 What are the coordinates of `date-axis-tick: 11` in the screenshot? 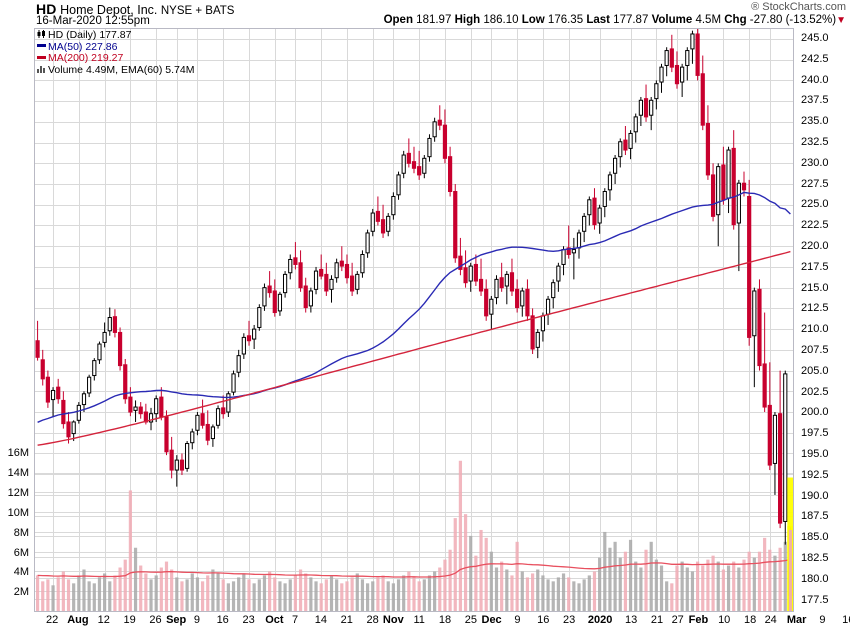 It's located at (419, 620).